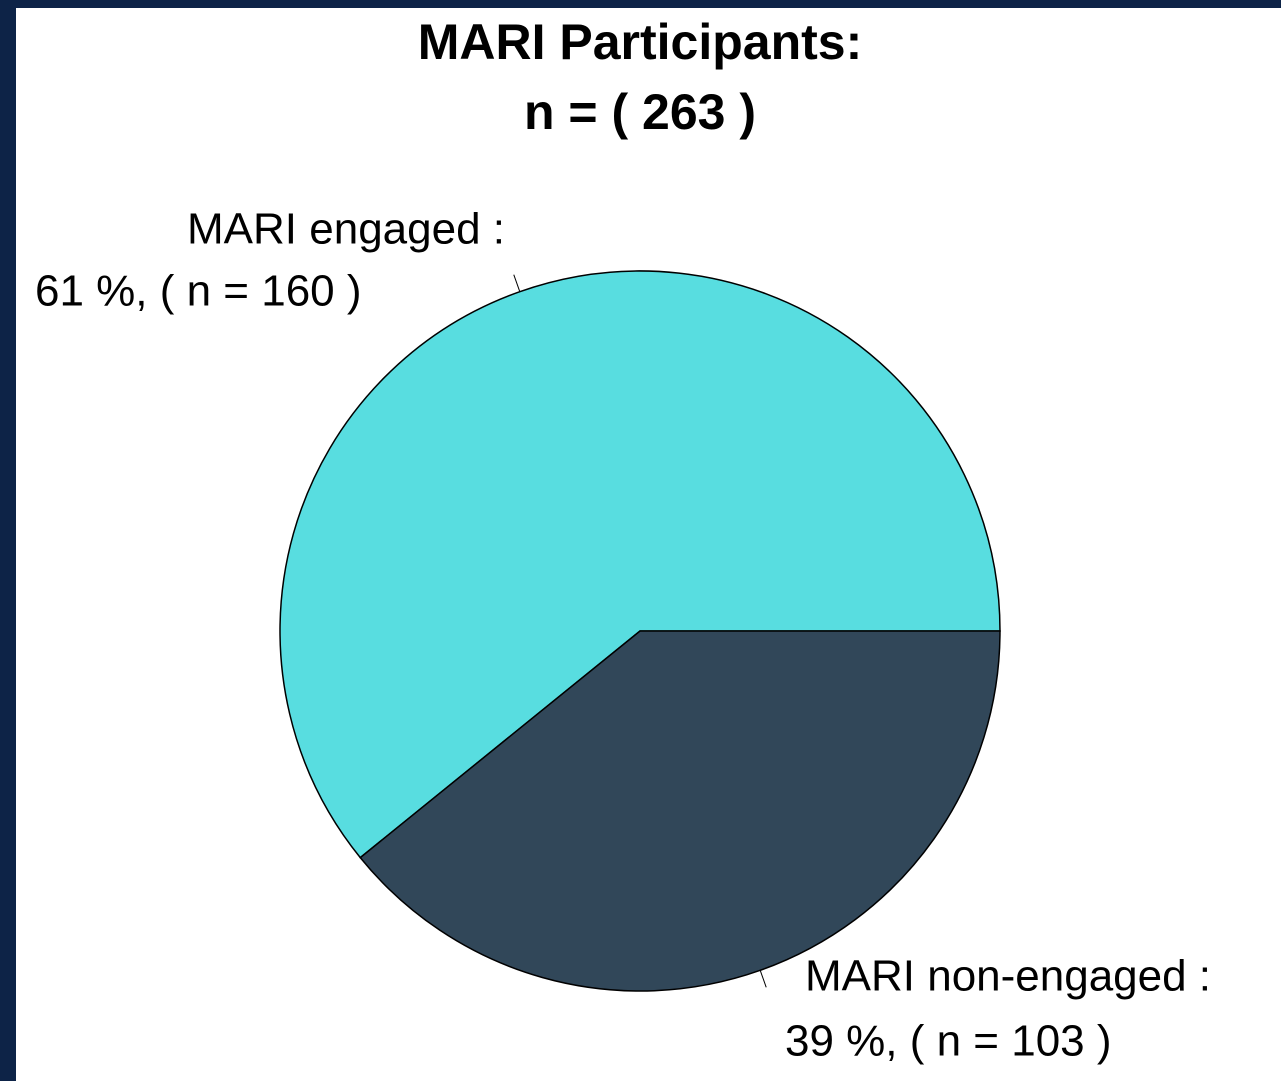 This screenshot has width=1281, height=1081. I want to click on chart-subtitle: n = ( 263 ), so click(640, 112).